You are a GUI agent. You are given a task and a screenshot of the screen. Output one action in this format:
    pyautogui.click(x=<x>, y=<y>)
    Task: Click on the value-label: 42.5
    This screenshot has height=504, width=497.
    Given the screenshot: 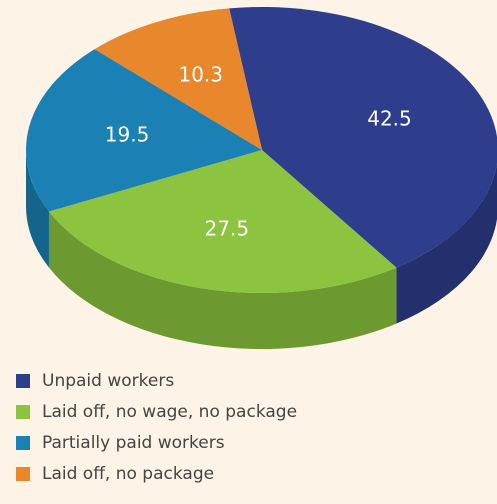 What is the action you would take?
    pyautogui.click(x=389, y=118)
    